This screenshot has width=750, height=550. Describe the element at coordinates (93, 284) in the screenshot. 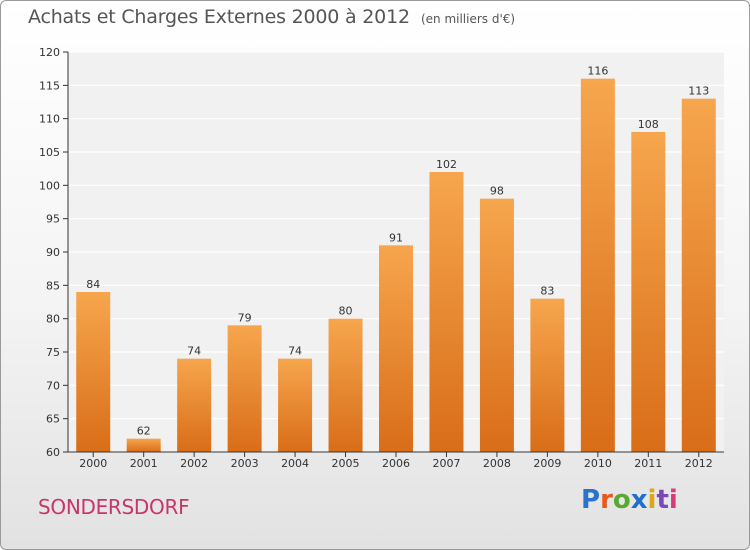

I see `bar-value-label: 84` at that location.